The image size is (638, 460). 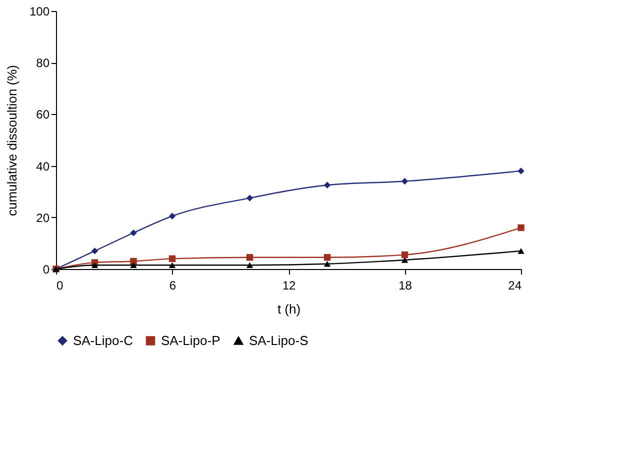 What do you see at coordinates (289, 309) in the screenshot?
I see `x-axis-title: t (h)` at bounding box center [289, 309].